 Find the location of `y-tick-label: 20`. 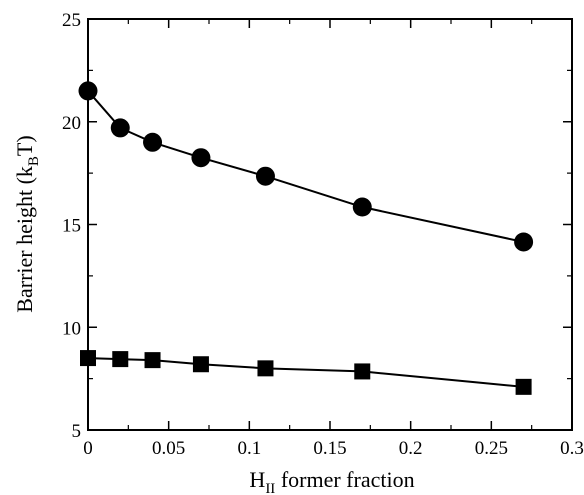

y-tick-label: 20 is located at coordinates (71, 123).